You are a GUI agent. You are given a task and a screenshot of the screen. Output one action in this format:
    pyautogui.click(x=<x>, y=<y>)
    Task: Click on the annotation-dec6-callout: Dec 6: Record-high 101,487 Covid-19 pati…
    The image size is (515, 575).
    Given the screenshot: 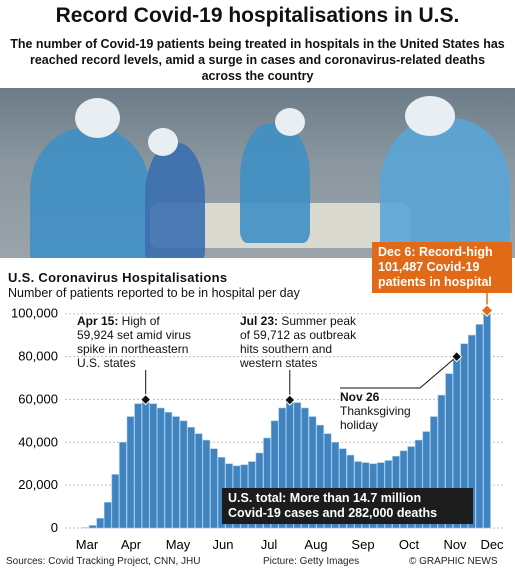 What is the action you would take?
    pyautogui.click(x=442, y=267)
    